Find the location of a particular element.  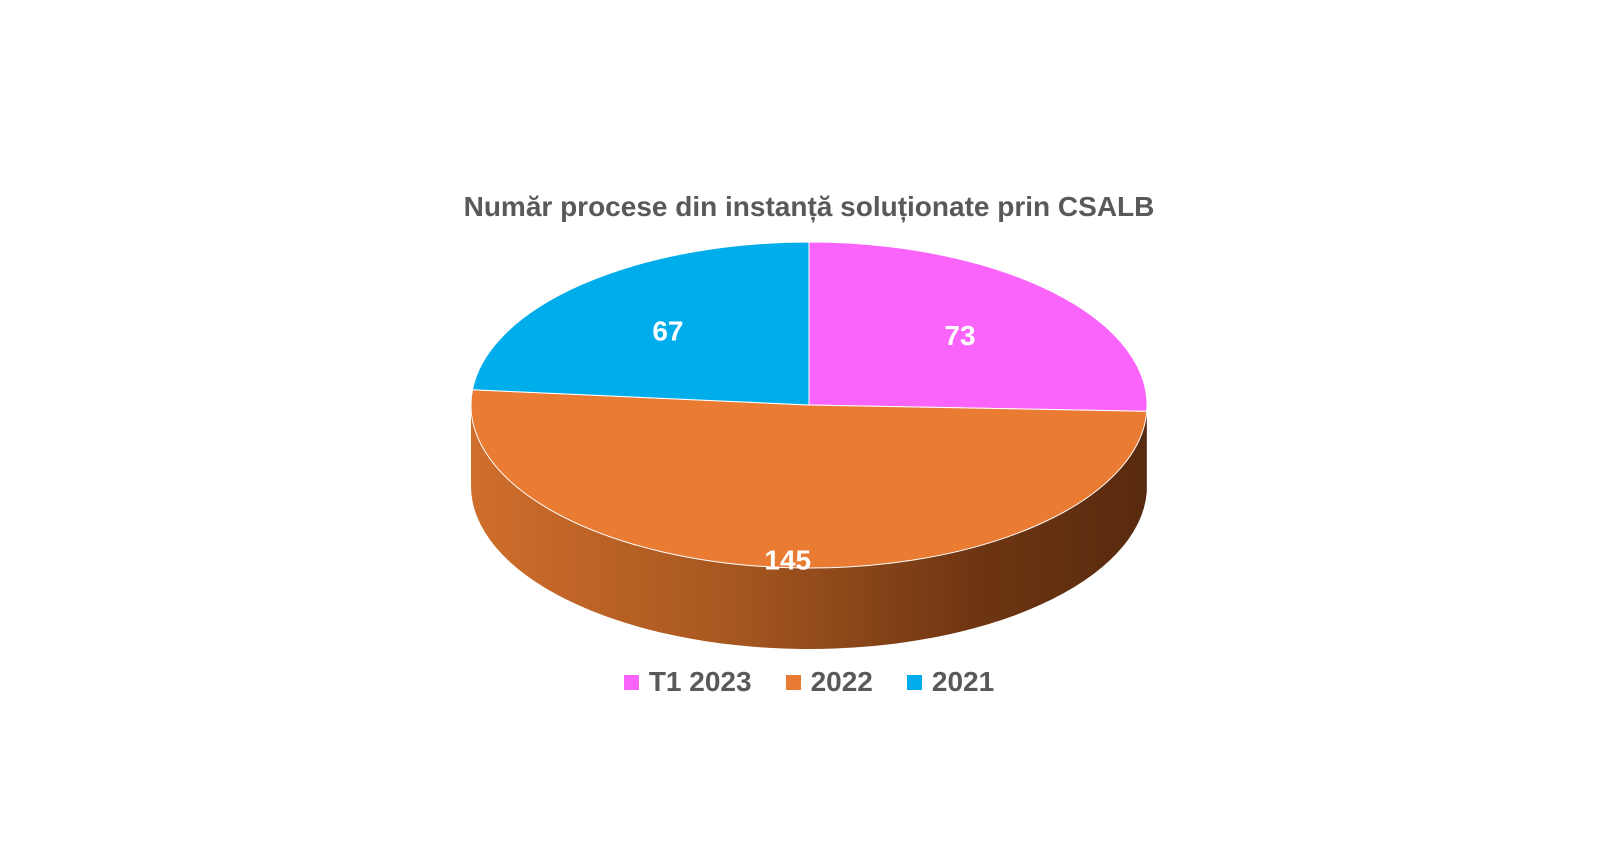

pie-side-layer is located at coordinates (809, 527).